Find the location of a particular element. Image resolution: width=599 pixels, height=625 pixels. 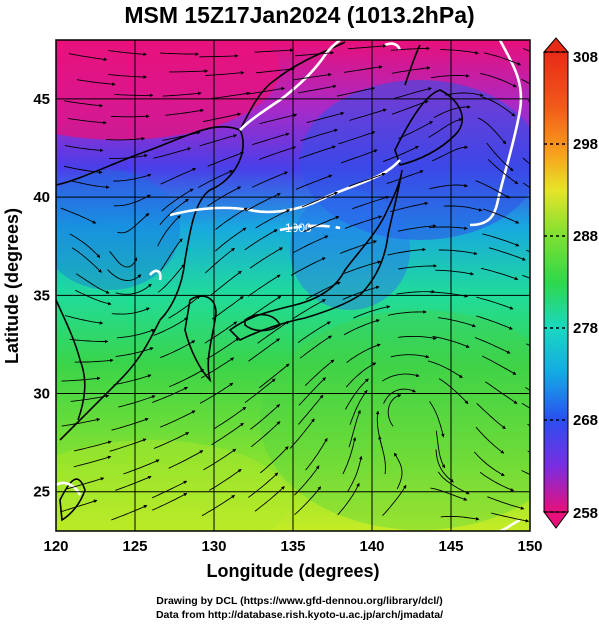

colorbar-tick-label: 308 is located at coordinates (585, 57).